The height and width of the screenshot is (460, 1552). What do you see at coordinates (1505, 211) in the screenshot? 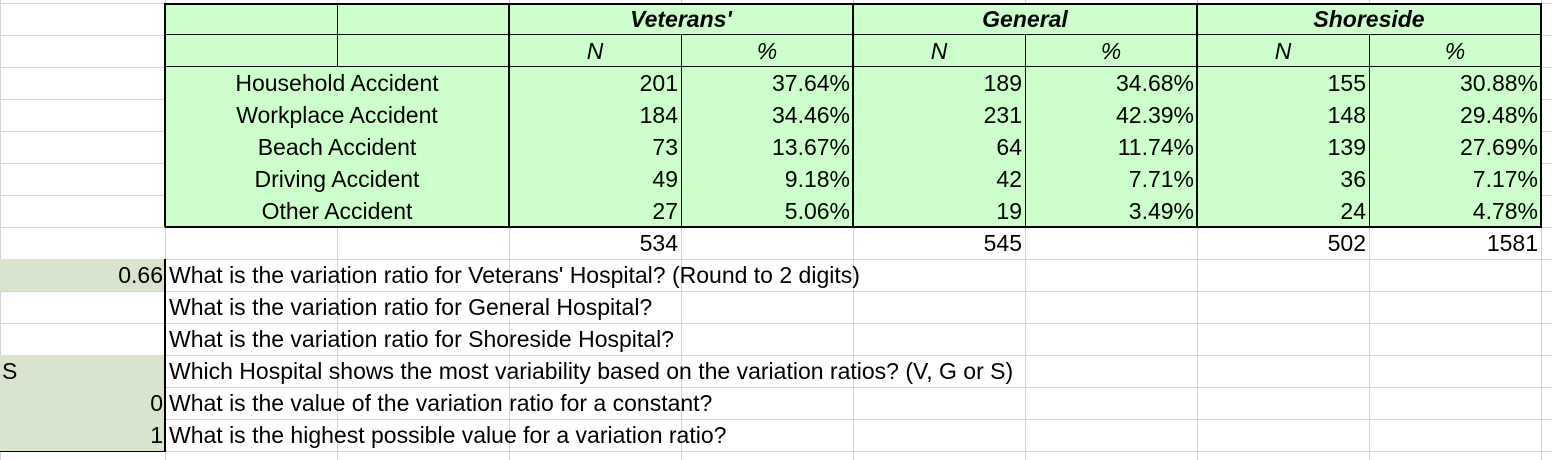
I see `percent-cell: 4.78%` at bounding box center [1505, 211].